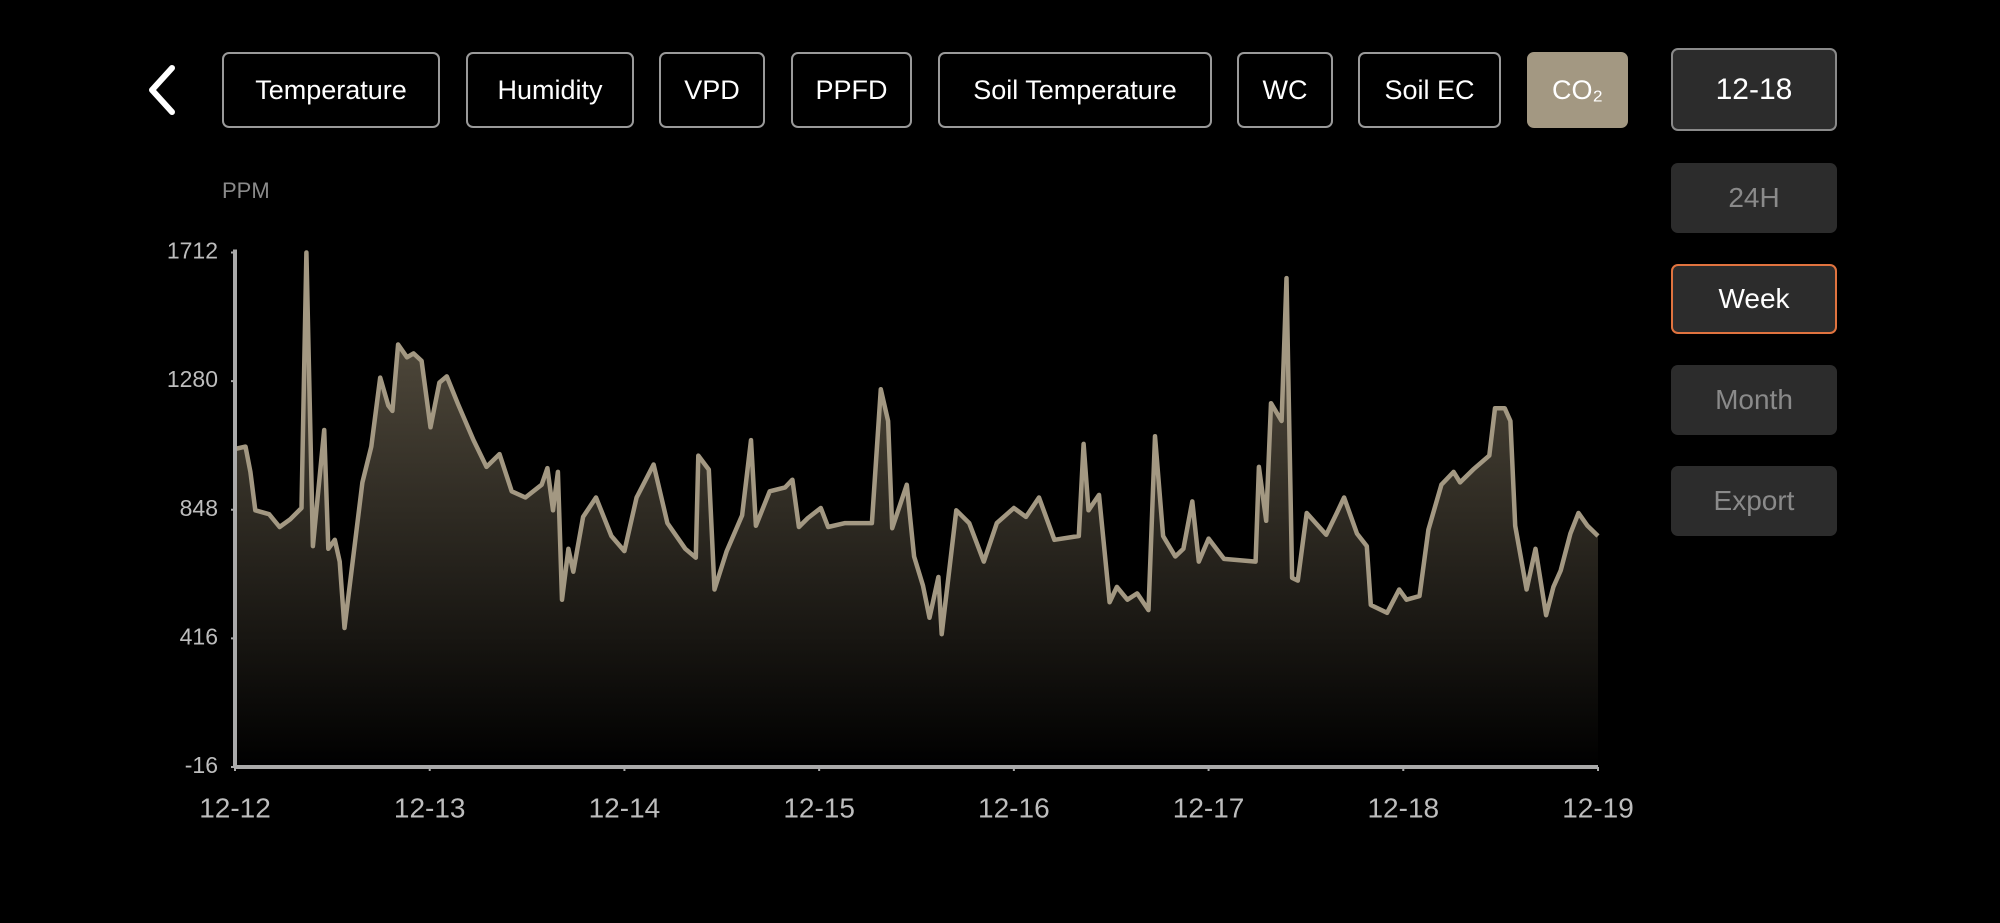 The height and width of the screenshot is (923, 2000). I want to click on tab: VPD, so click(712, 90).